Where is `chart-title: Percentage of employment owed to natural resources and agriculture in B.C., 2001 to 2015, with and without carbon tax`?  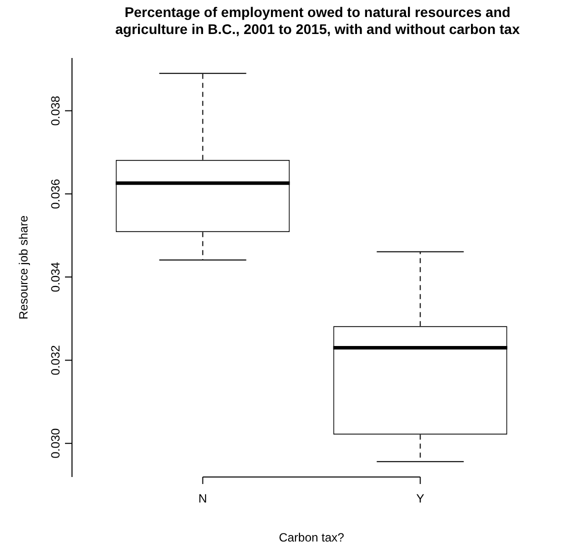
chart-title: Percentage of employment owed to natural resources and agriculture in B.C., 2001 to 2015, with and without carbon tax is located at coordinates (317, 21).